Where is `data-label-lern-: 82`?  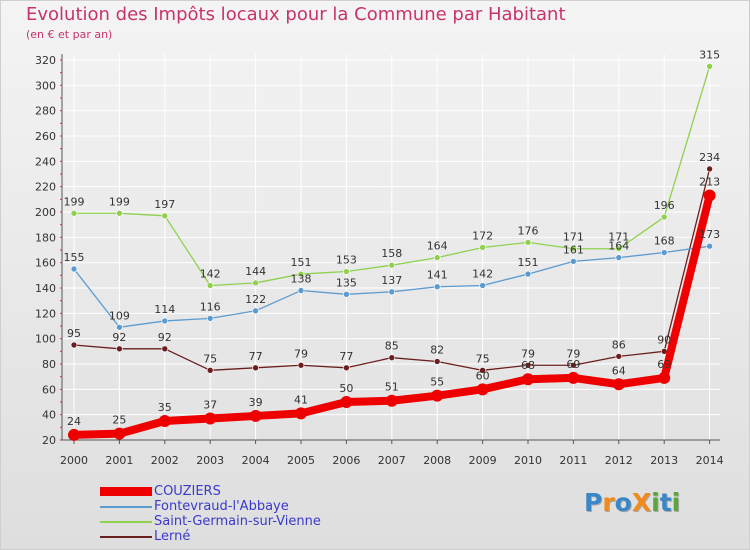
data-label-lern-: 82 is located at coordinates (437, 349).